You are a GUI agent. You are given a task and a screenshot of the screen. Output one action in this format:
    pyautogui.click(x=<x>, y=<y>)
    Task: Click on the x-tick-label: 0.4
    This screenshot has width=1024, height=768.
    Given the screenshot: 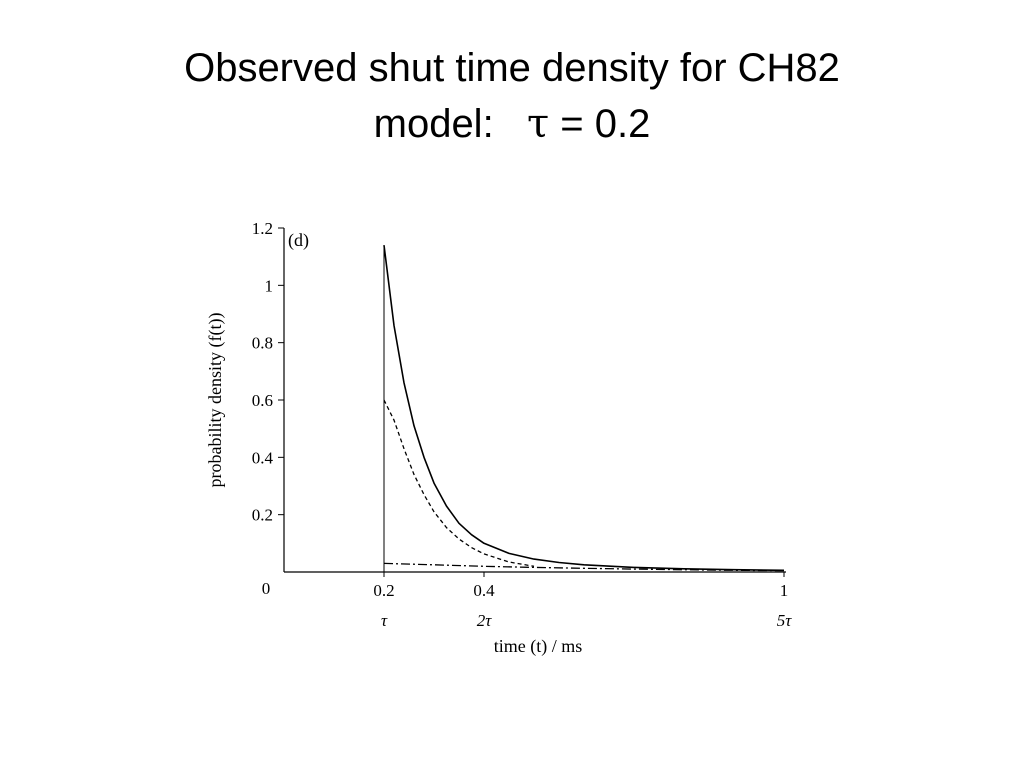 What is the action you would take?
    pyautogui.click(x=484, y=590)
    